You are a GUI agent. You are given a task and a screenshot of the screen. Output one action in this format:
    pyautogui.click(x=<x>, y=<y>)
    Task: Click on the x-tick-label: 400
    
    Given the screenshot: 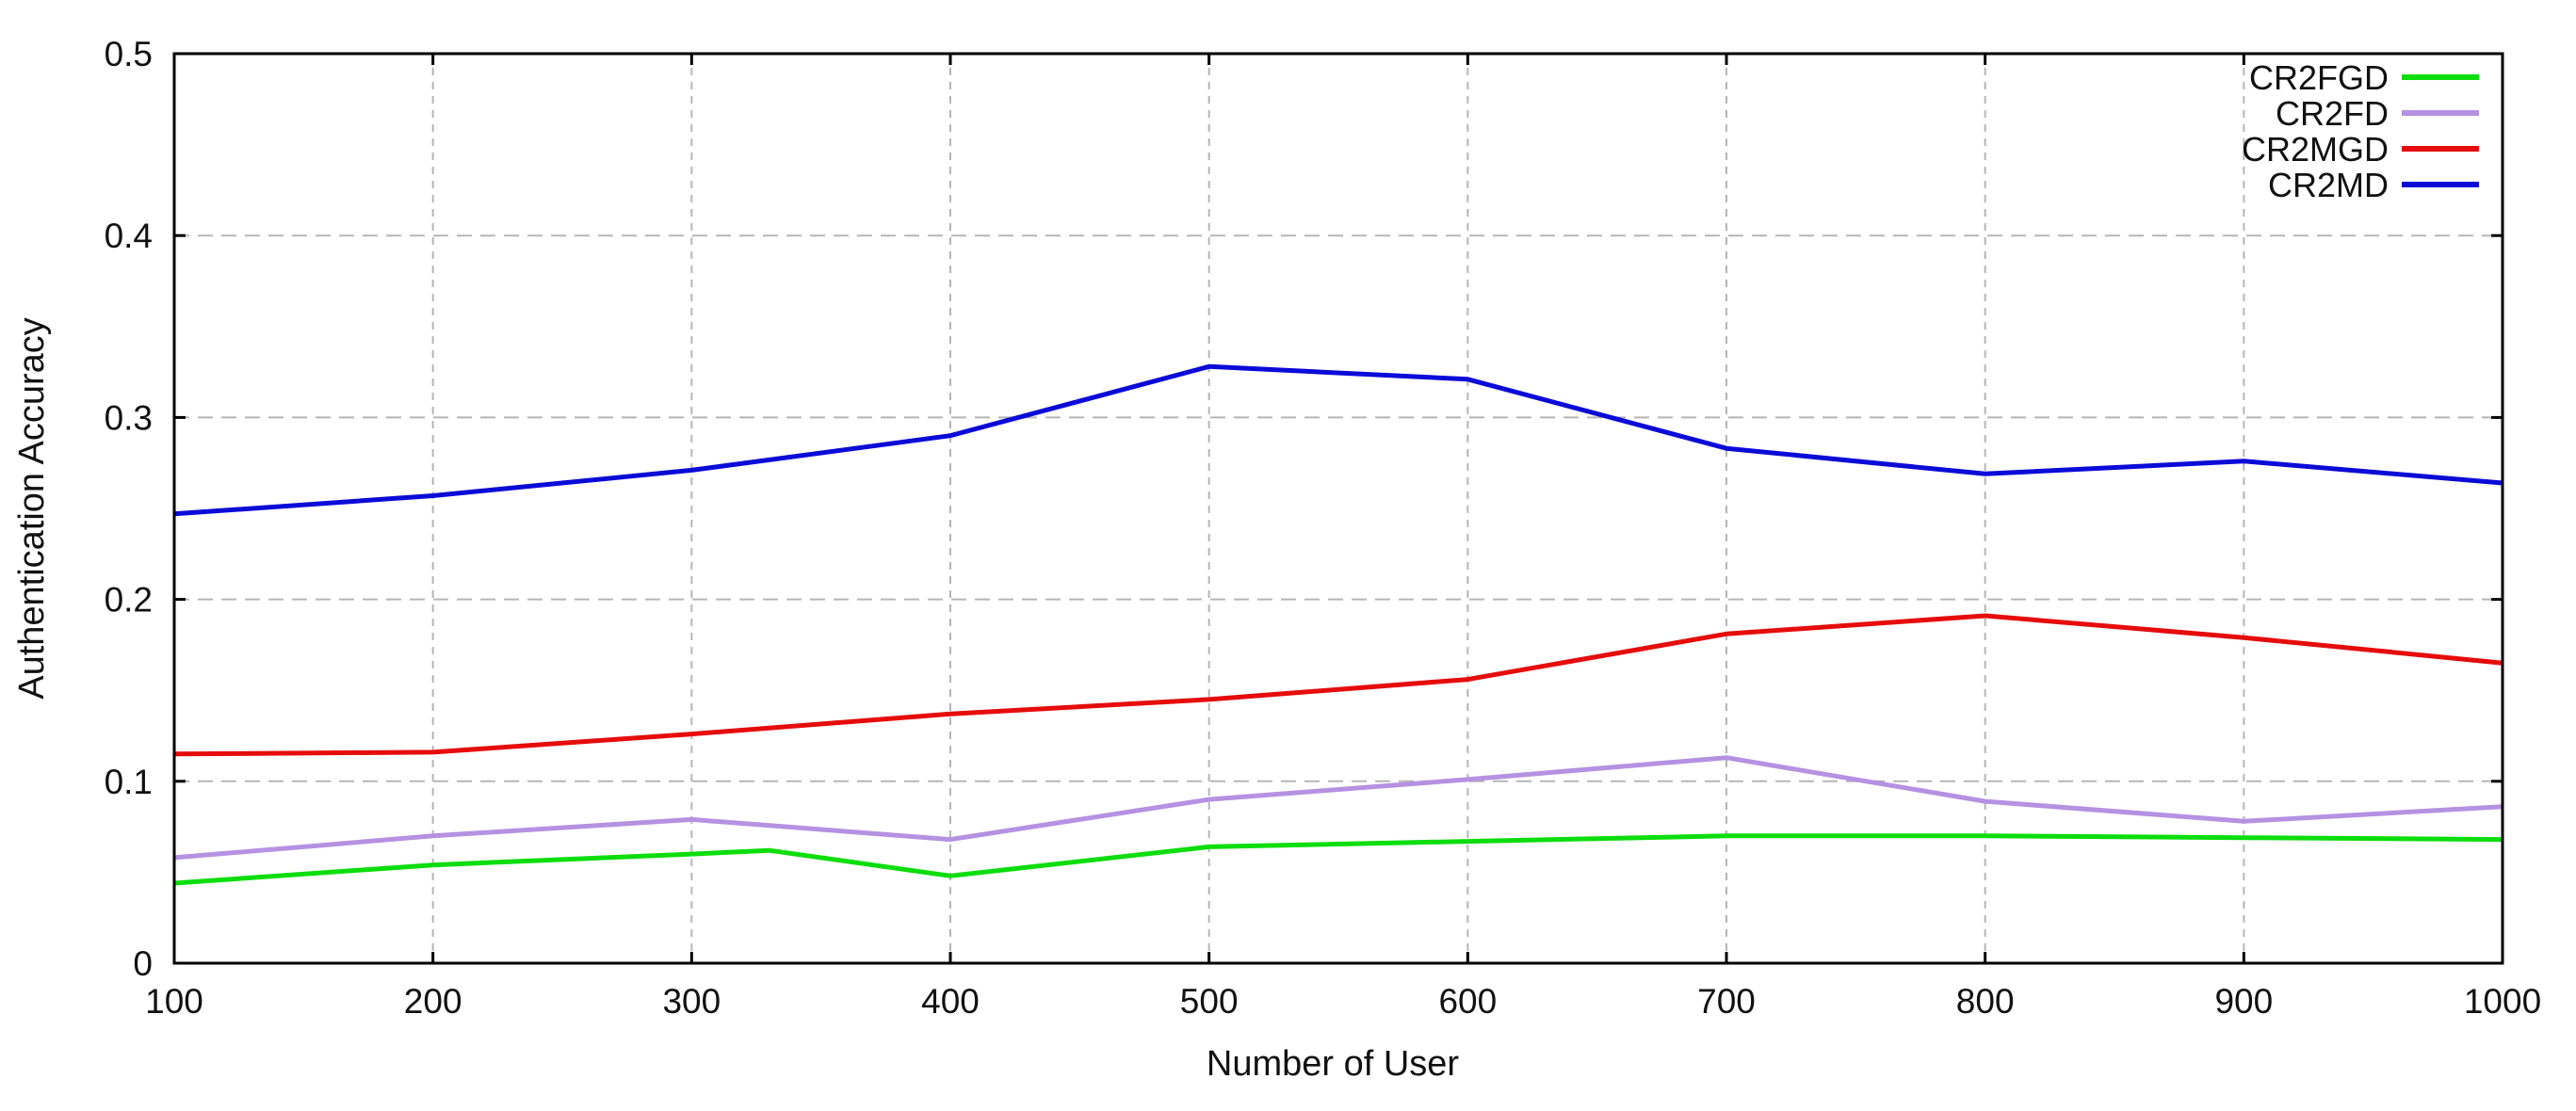 What is the action you would take?
    pyautogui.click(x=950, y=1001)
    